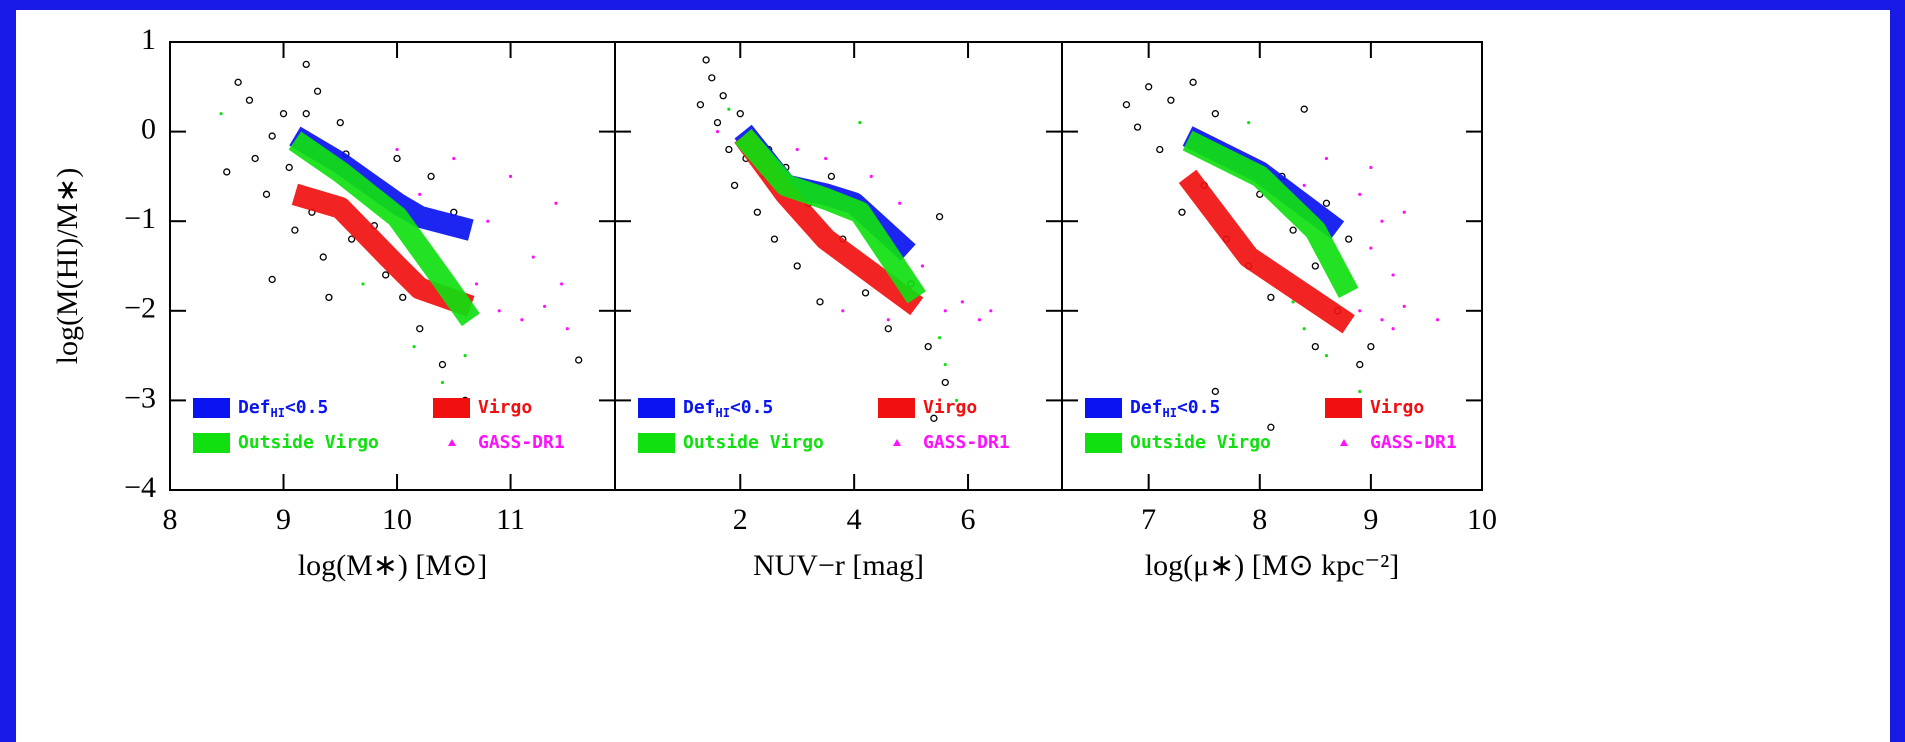  I want to click on y-axis-label: log(M(HI)/M∗), so click(67, 266).